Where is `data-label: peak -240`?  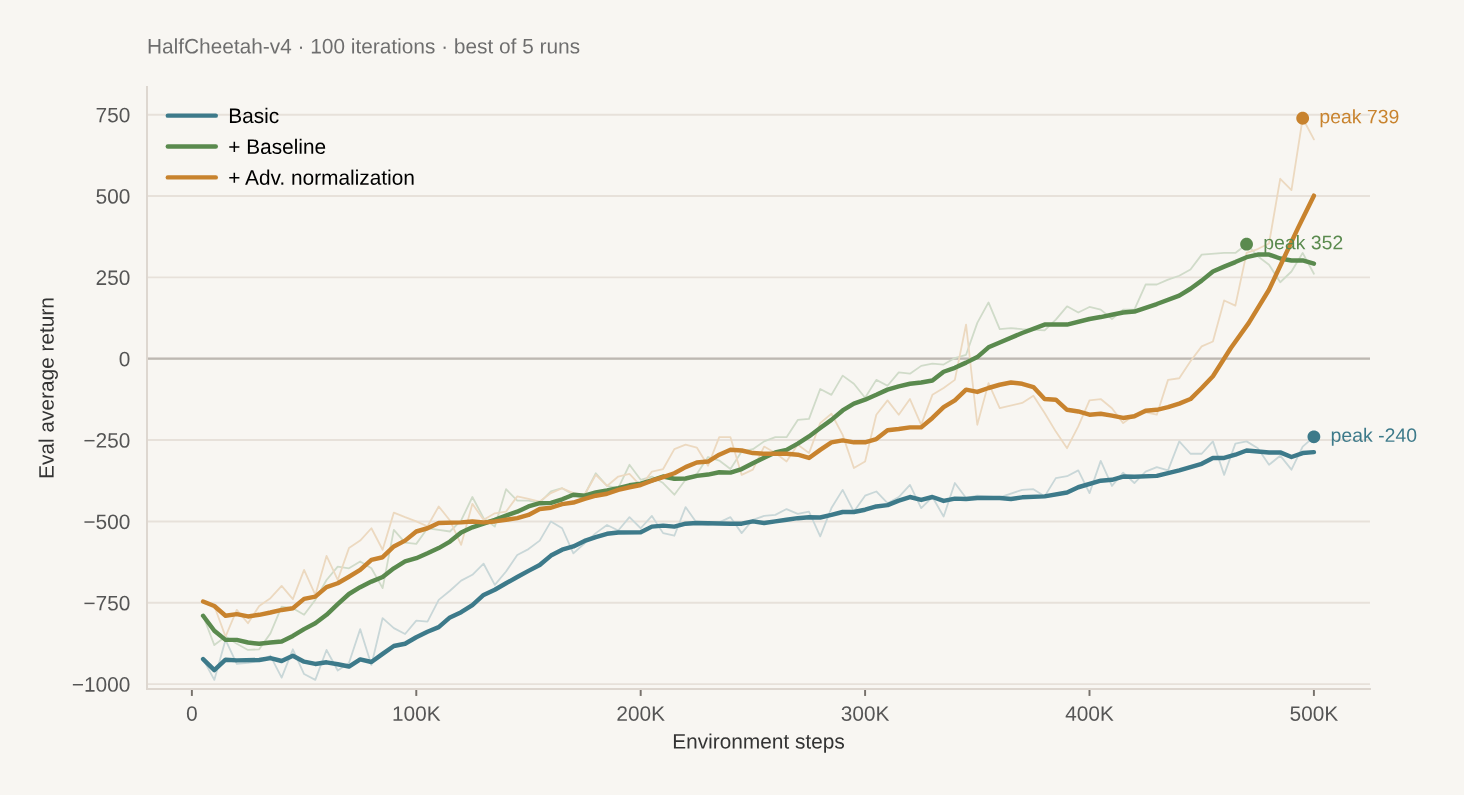 data-label: peak -240 is located at coordinates (1374, 436).